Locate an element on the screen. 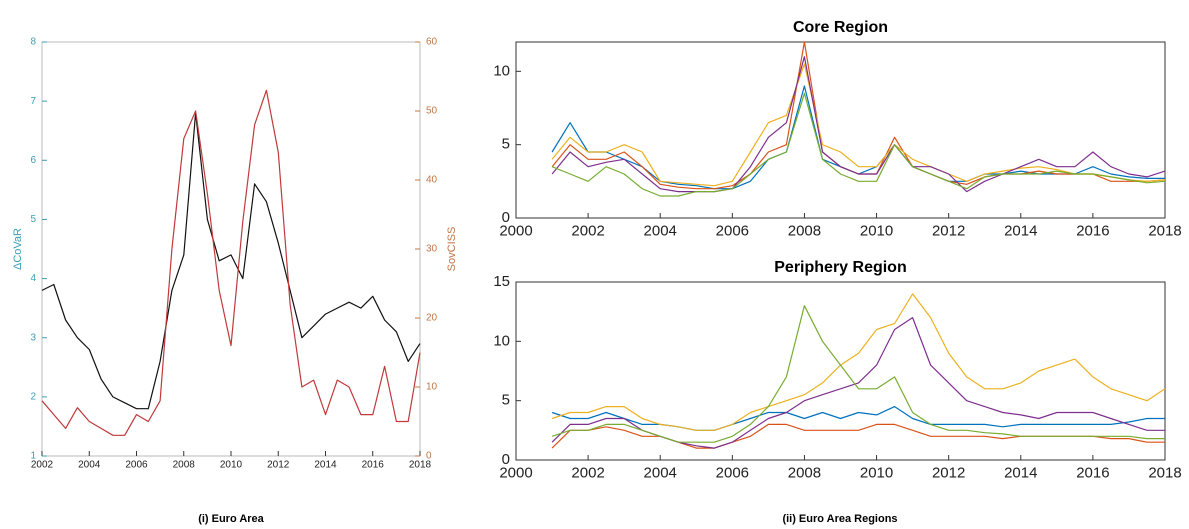 Image resolution: width=1189 pixels, height=529 pixels. caption: (ii) Euro Area Regions is located at coordinates (839, 519).